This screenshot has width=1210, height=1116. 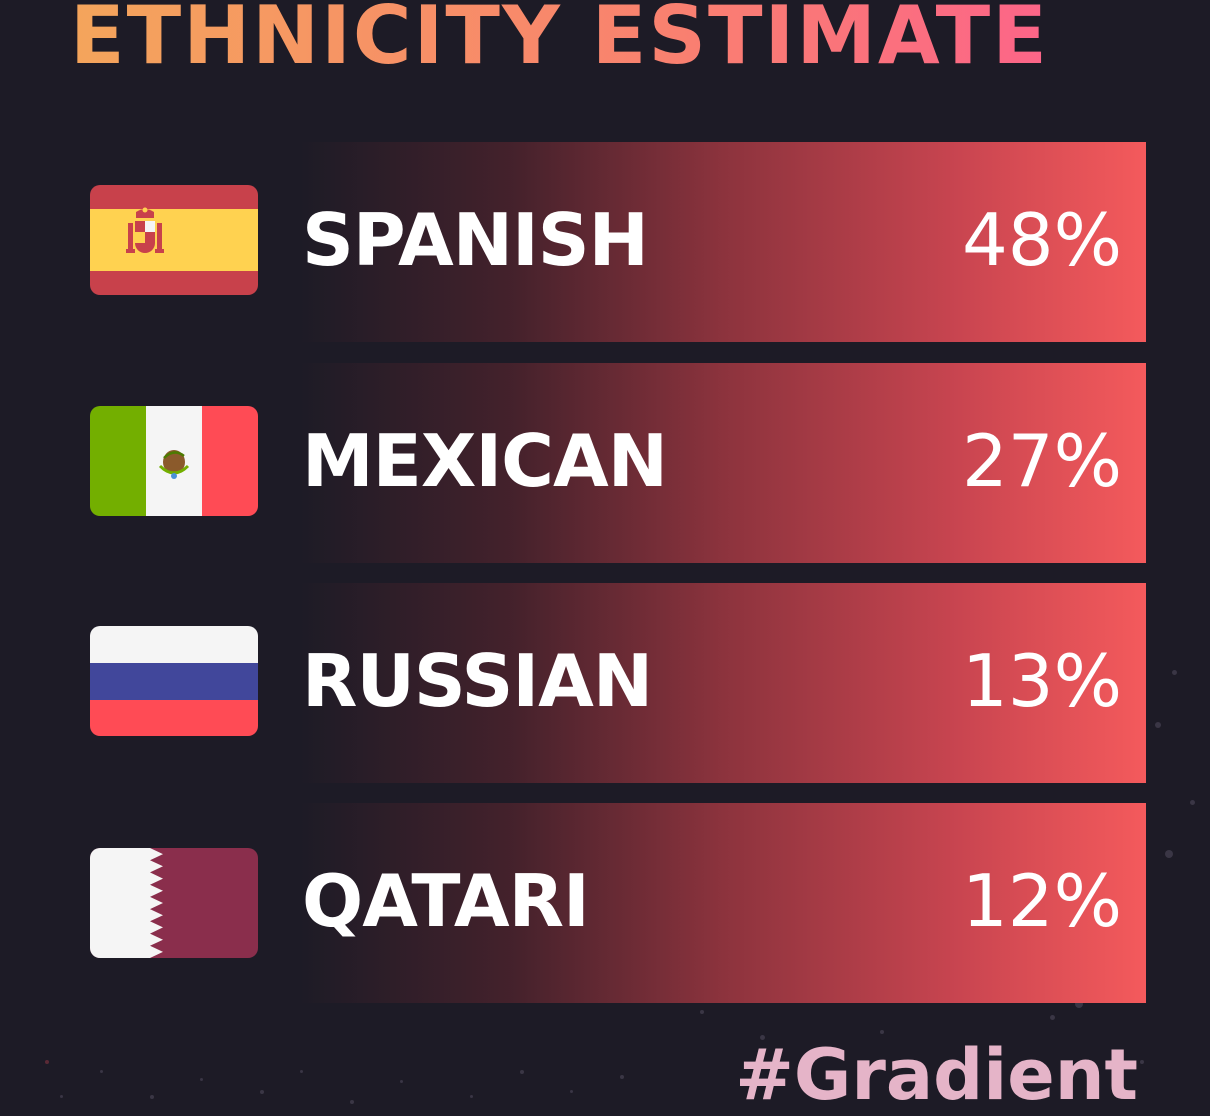 I want to click on russia-flag-icon, so click(x=174, y=681).